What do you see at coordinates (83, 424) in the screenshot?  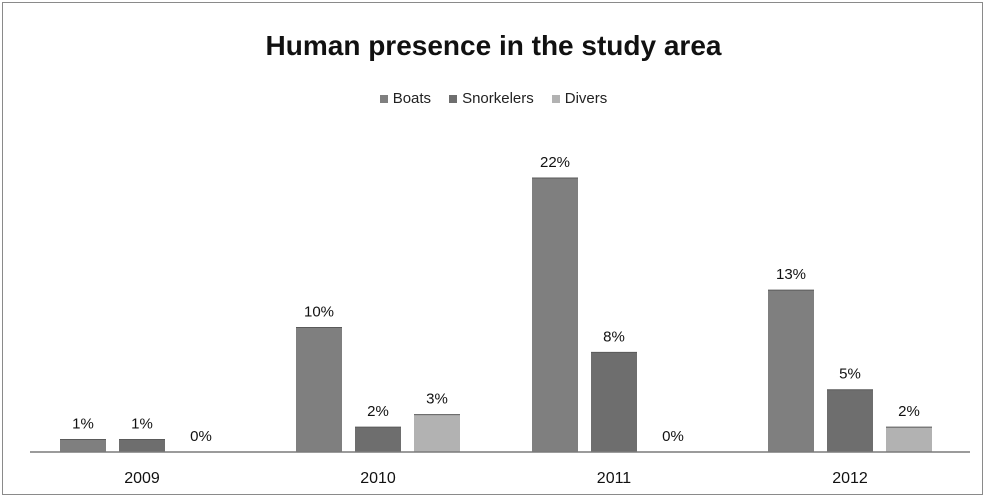 I see `data-label-boats-2009: 1%` at bounding box center [83, 424].